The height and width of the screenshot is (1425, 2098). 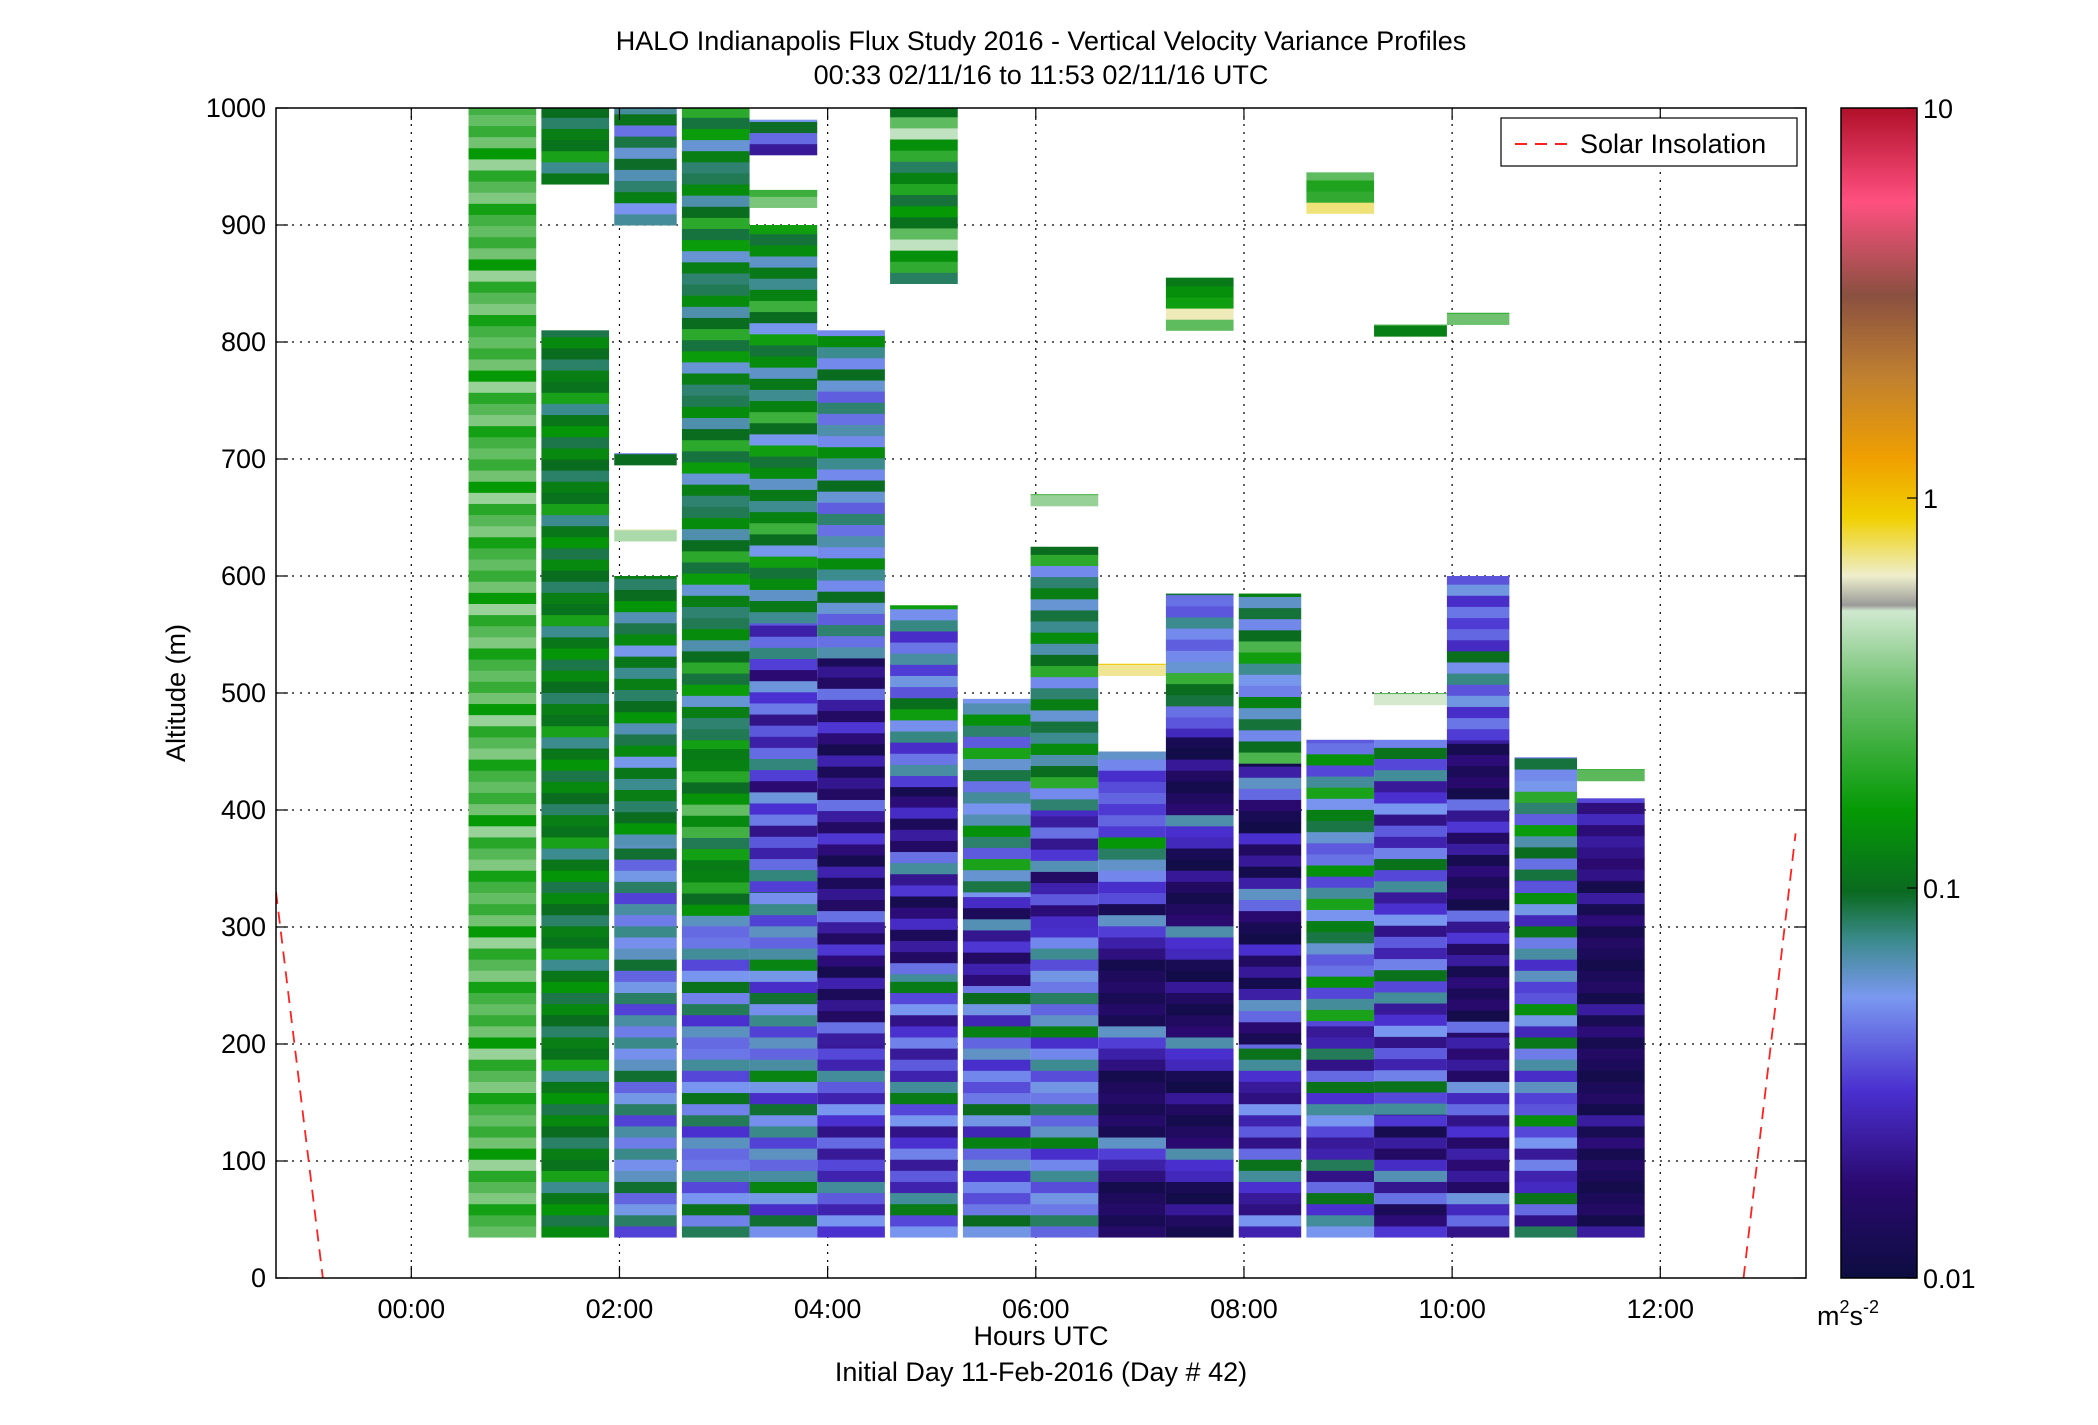 I want to click on y-tick-label: 200, so click(x=243, y=1044).